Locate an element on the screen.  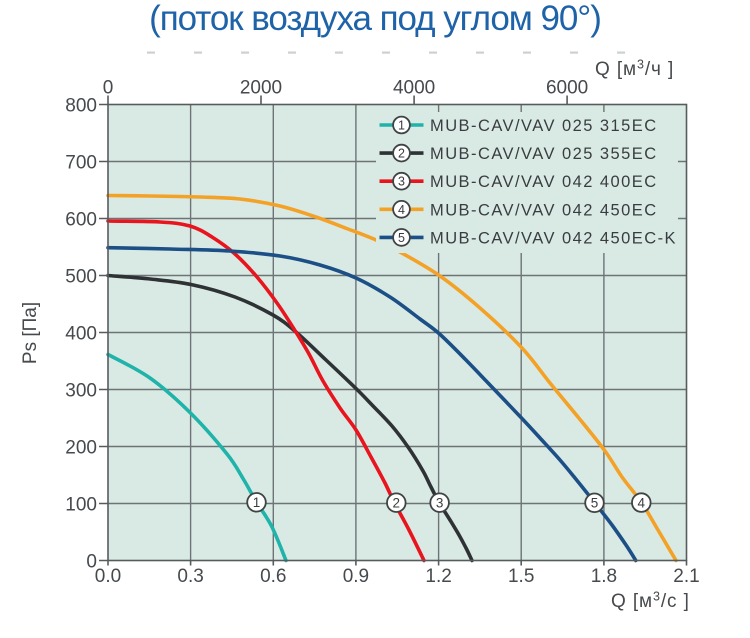
svg-text: 0.3 is located at coordinates (190, 576).